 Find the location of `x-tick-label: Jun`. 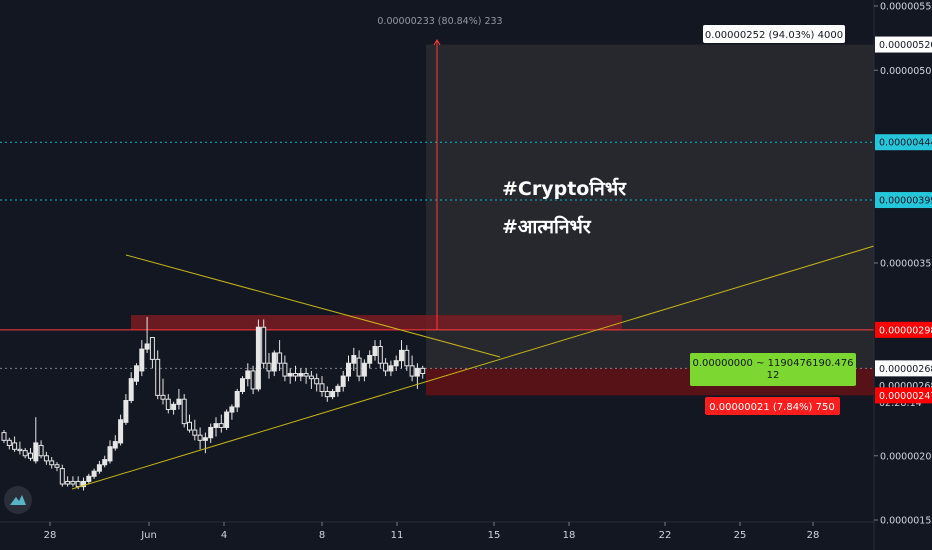

x-tick-label: Jun is located at coordinates (148, 535).